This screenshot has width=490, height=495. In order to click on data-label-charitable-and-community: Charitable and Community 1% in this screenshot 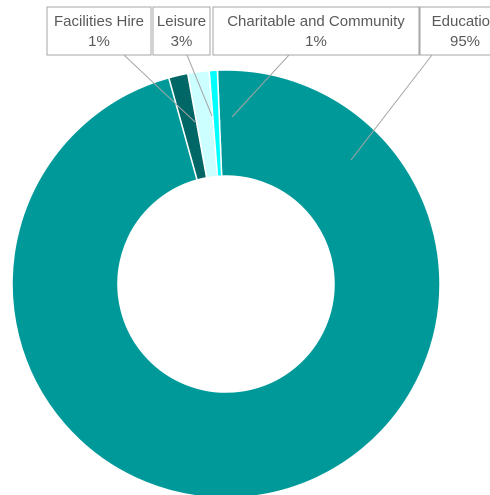, I will do `click(316, 31)`.